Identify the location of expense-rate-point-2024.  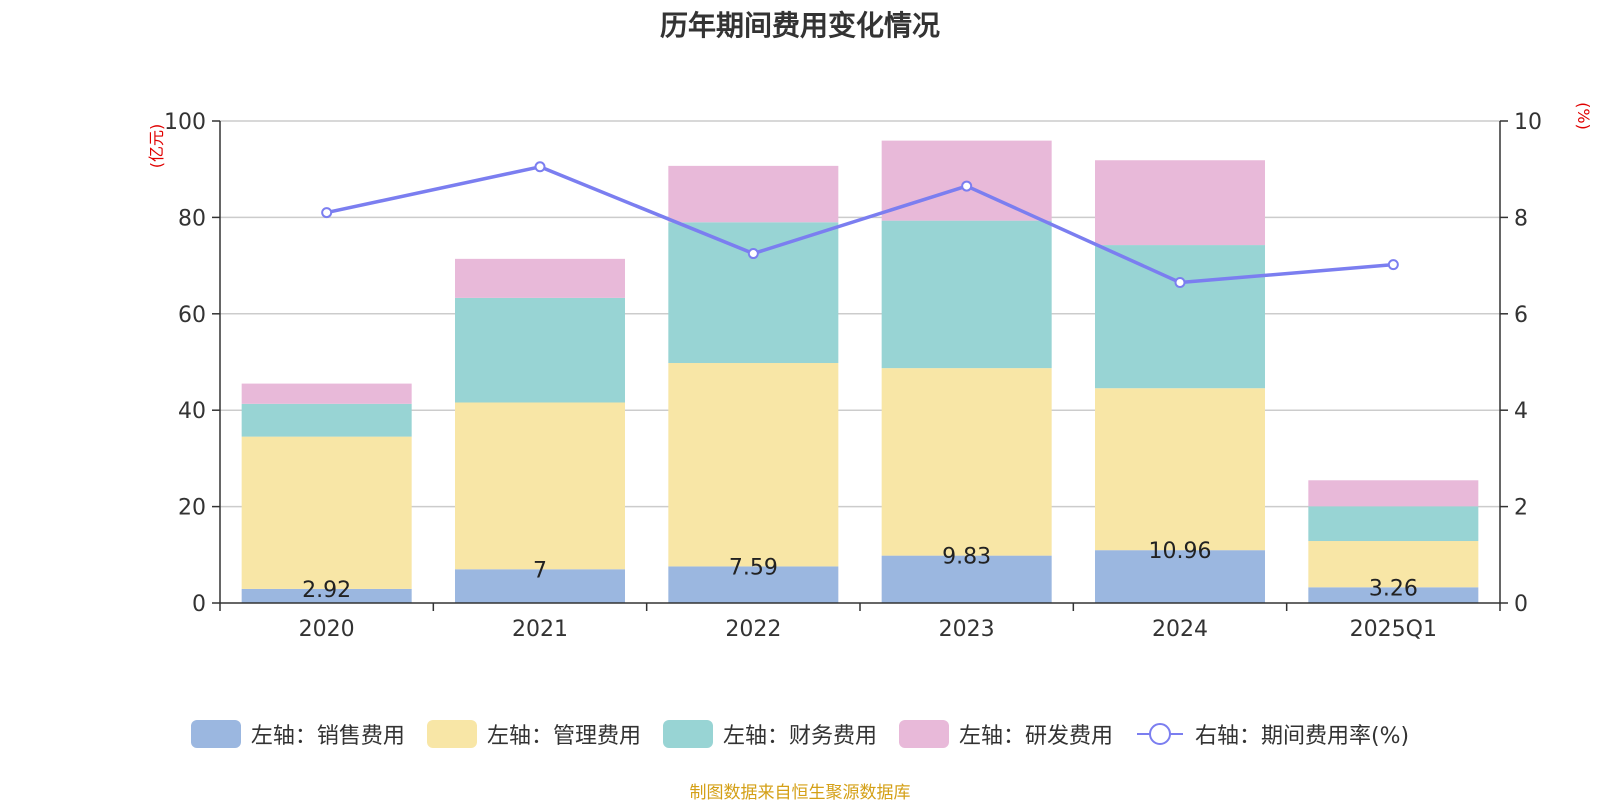
(1180, 282).